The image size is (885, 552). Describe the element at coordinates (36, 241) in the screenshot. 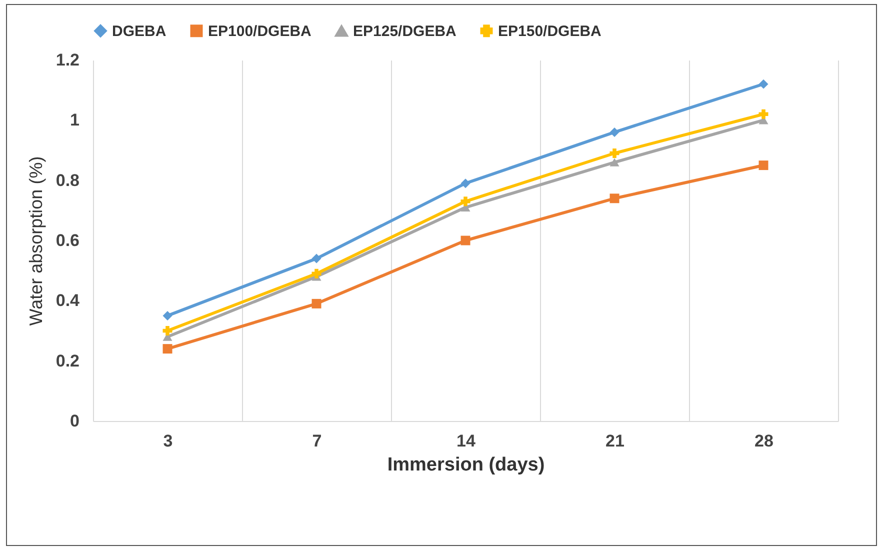

I see `y-axis-title: Water absorption (%)` at that location.